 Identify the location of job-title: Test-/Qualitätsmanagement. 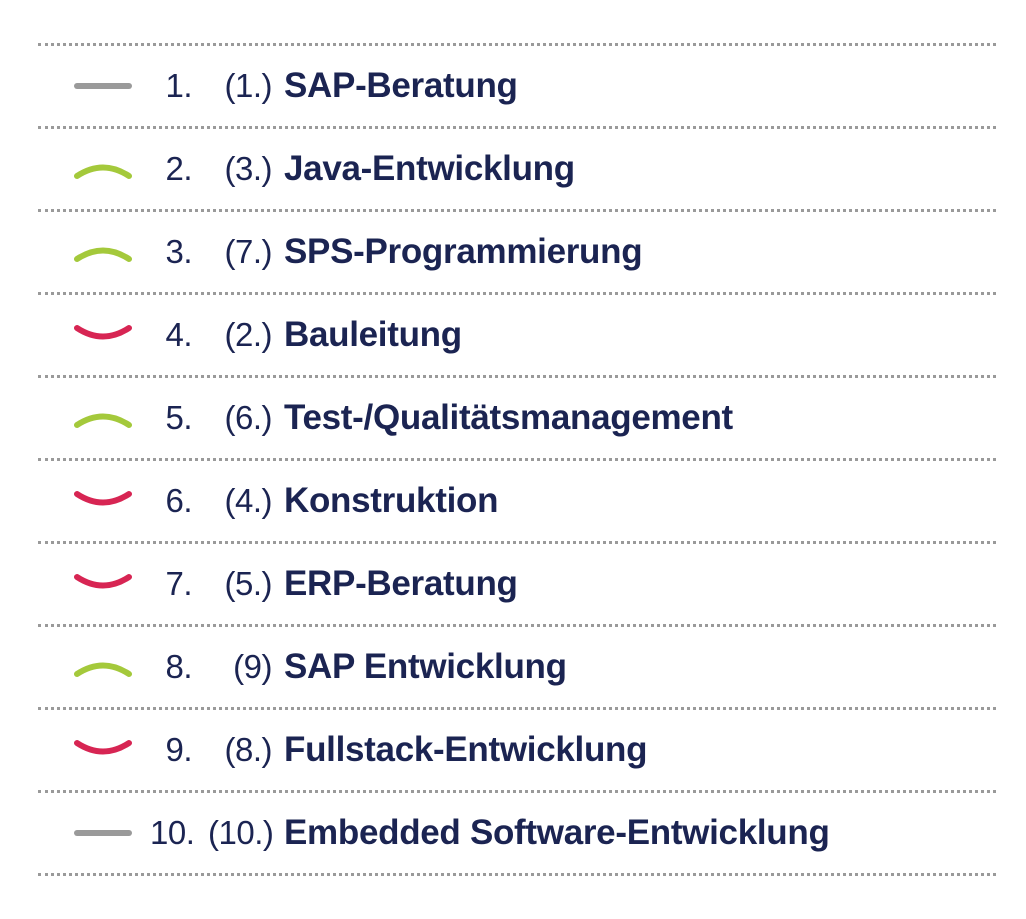
(508, 417).